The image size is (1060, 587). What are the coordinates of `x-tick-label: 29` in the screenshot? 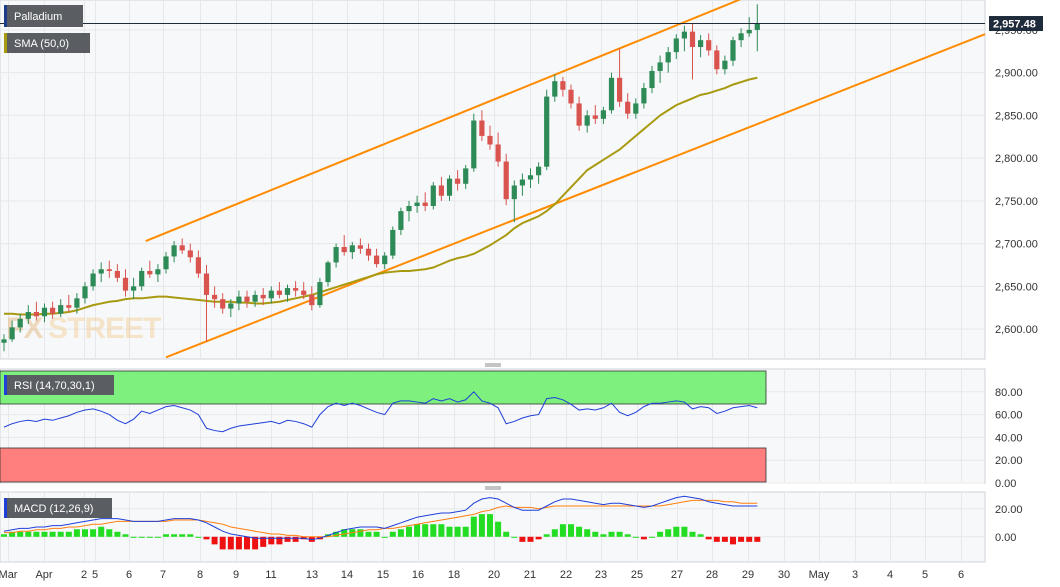 It's located at (748, 575).